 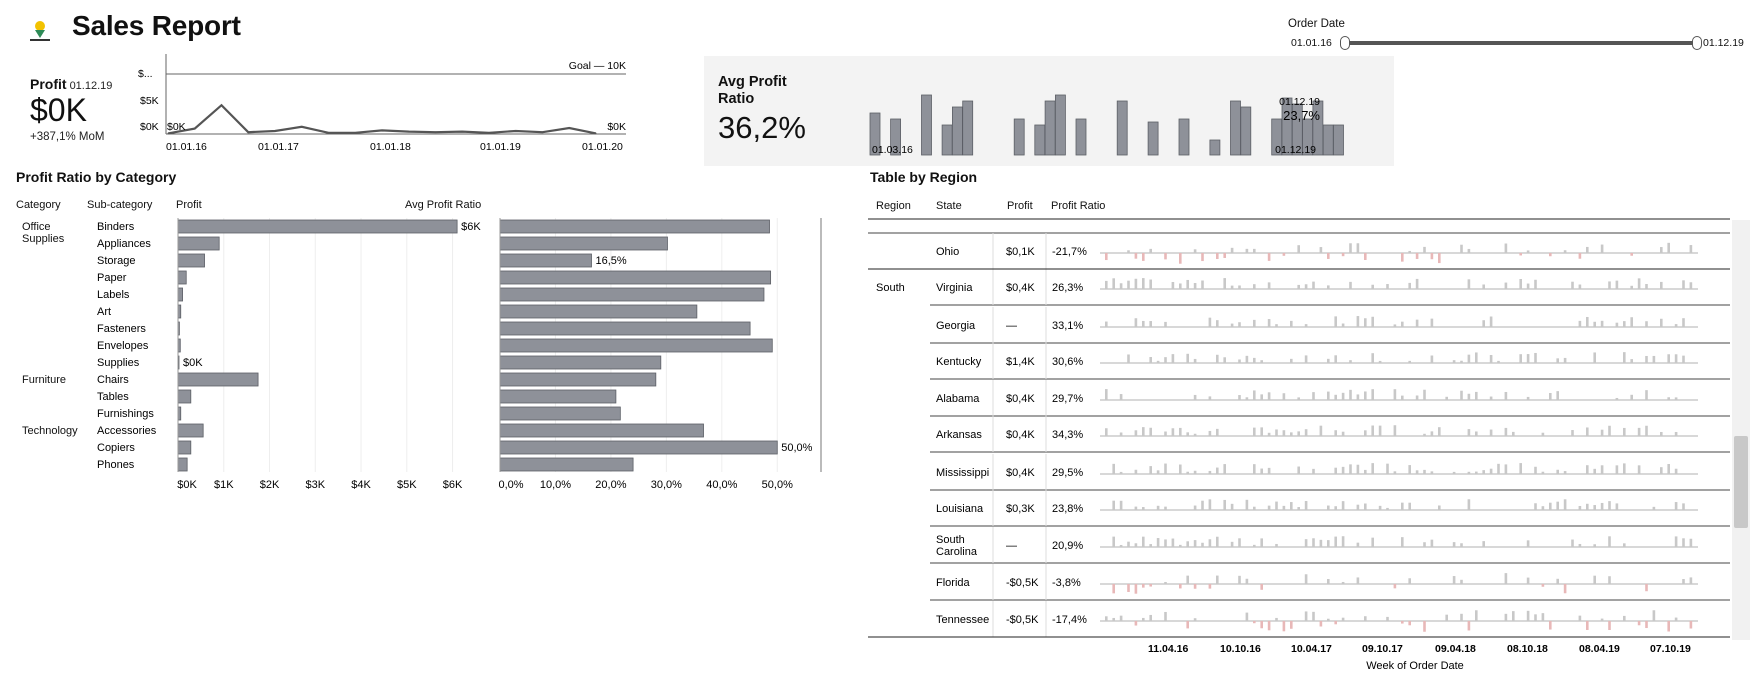 I want to click on region-x-tick: 10.10.16, so click(x=1240, y=649).